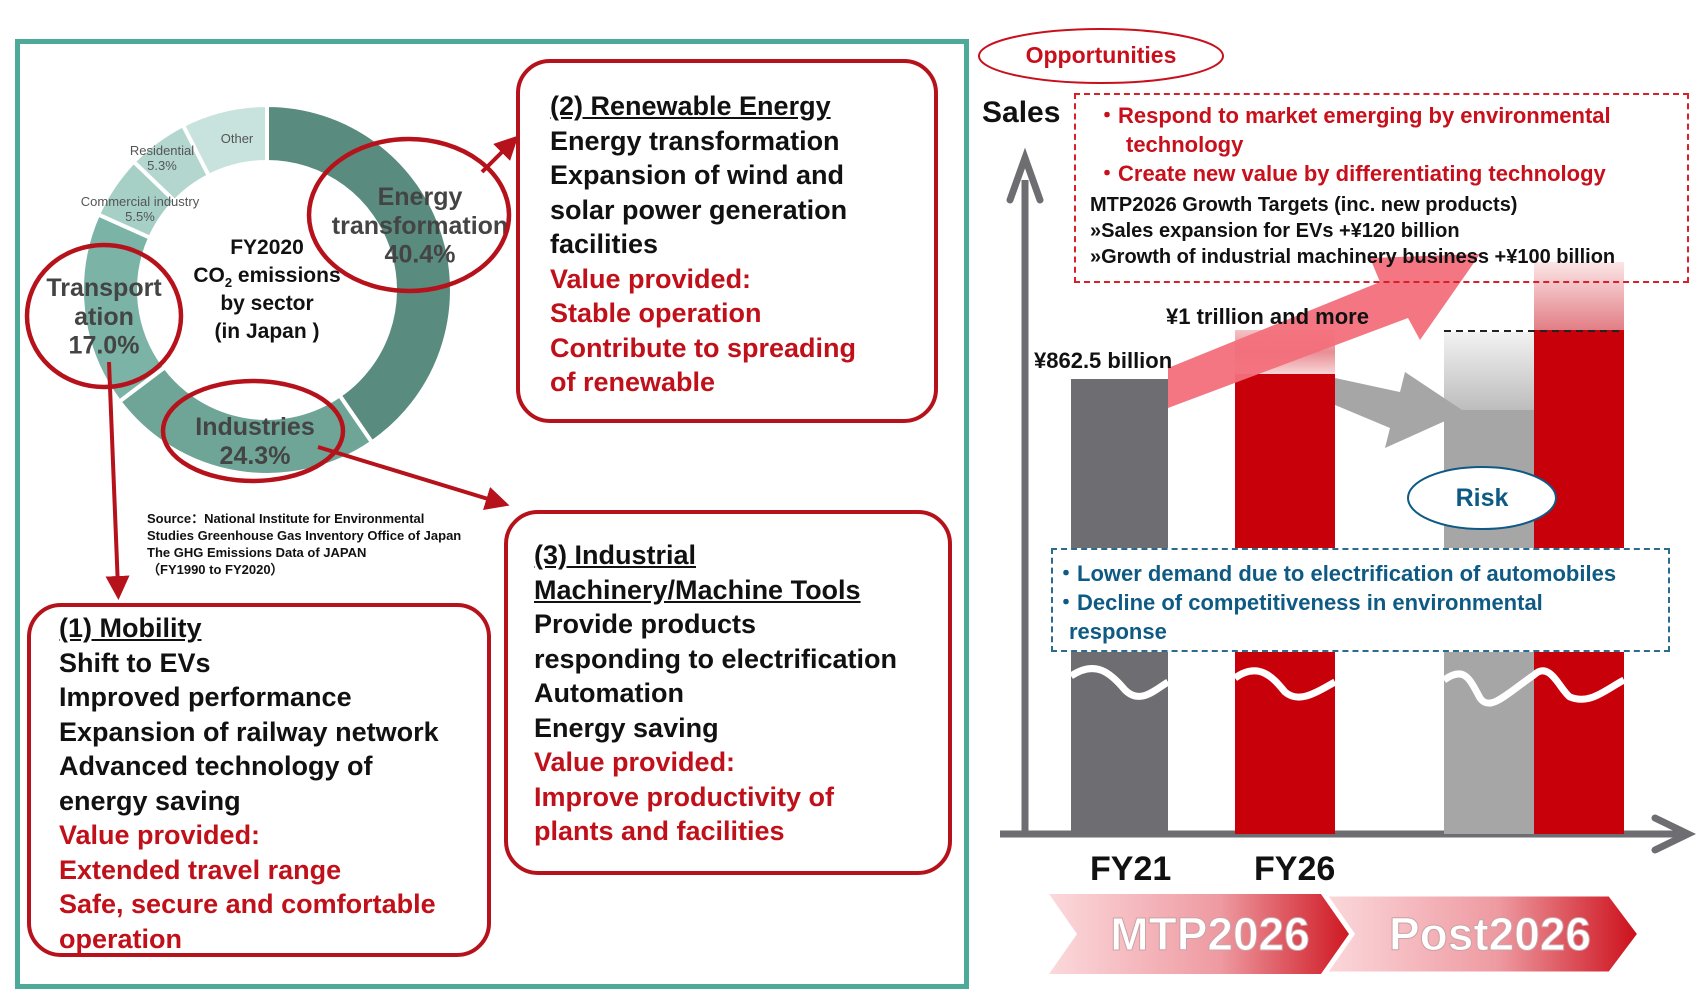 The height and width of the screenshot is (1000, 1700). Describe the element at coordinates (1025, 175) in the screenshot. I see `y-axis-arrow-icon` at that location.